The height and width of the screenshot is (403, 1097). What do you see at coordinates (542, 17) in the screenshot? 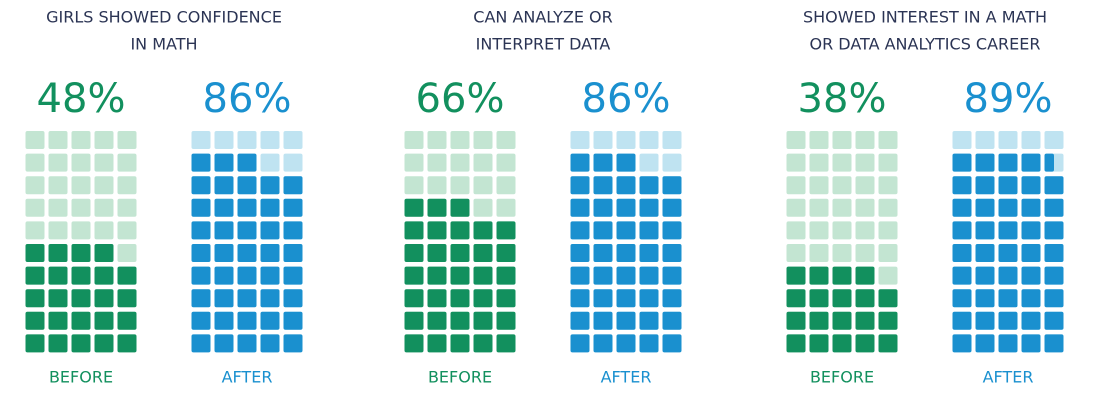
I see `panel-title: CAN ANALYZE OR` at bounding box center [542, 17].